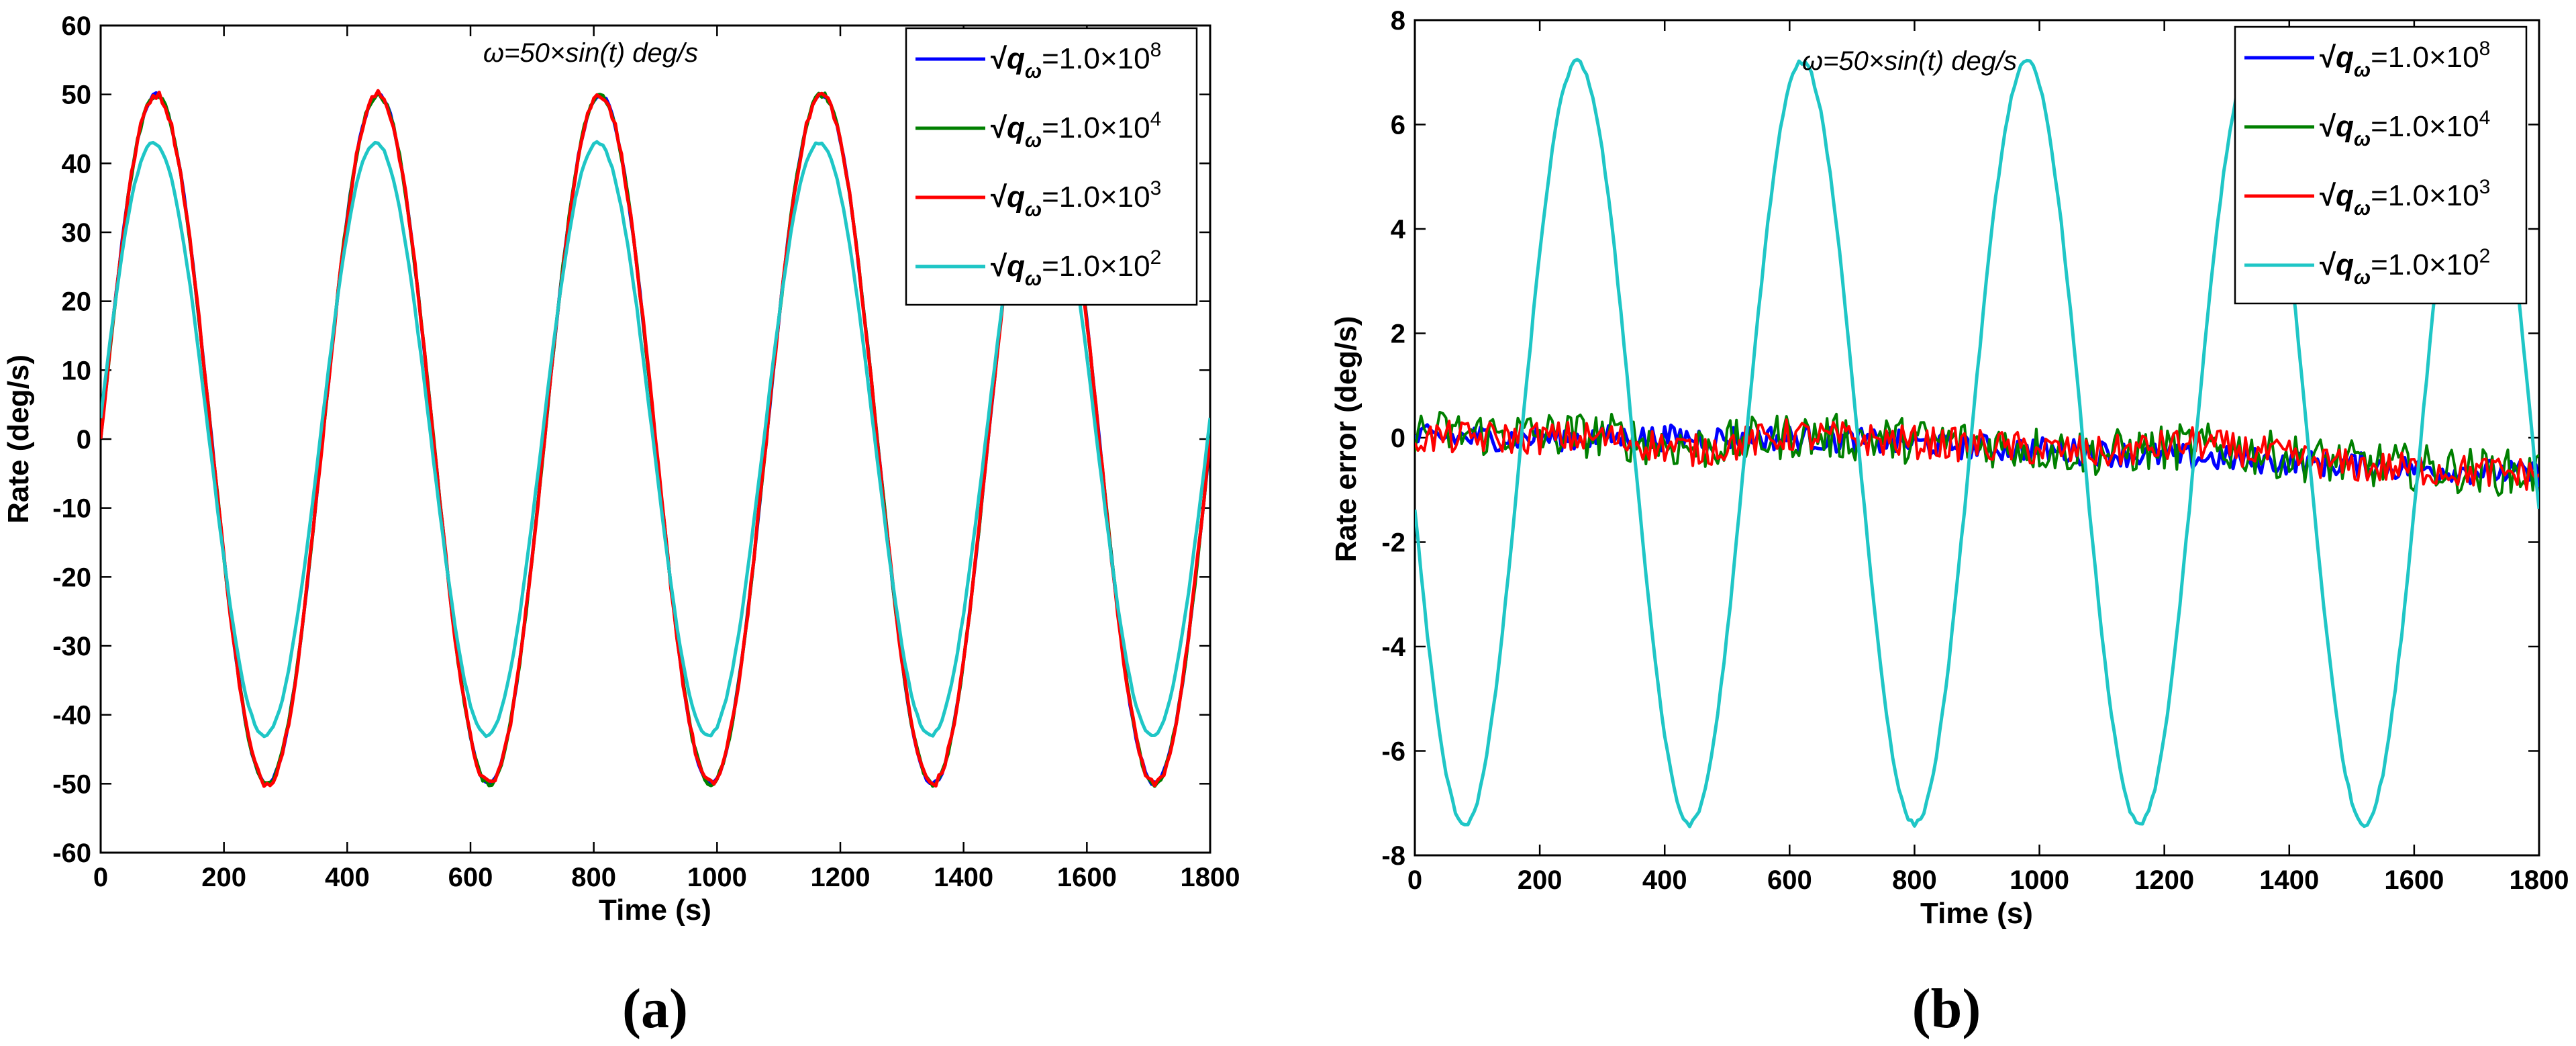 This screenshot has height=1046, width=2576. I want to click on annotation-a: ω=50×sin(t) deg/s, so click(590, 53).